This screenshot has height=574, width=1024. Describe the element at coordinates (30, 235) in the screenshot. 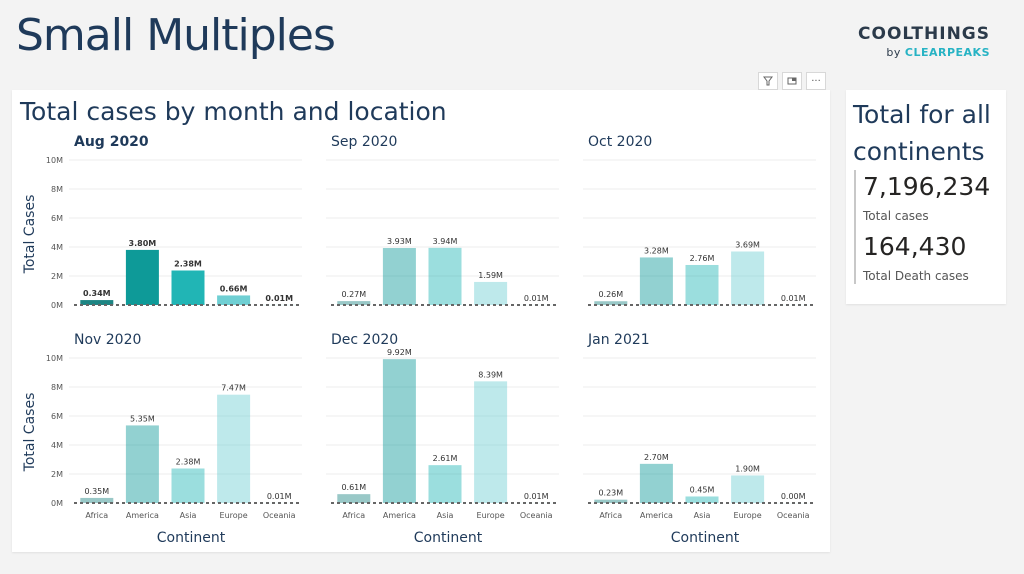

I see `y-axis-label-top: Total Cases` at that location.